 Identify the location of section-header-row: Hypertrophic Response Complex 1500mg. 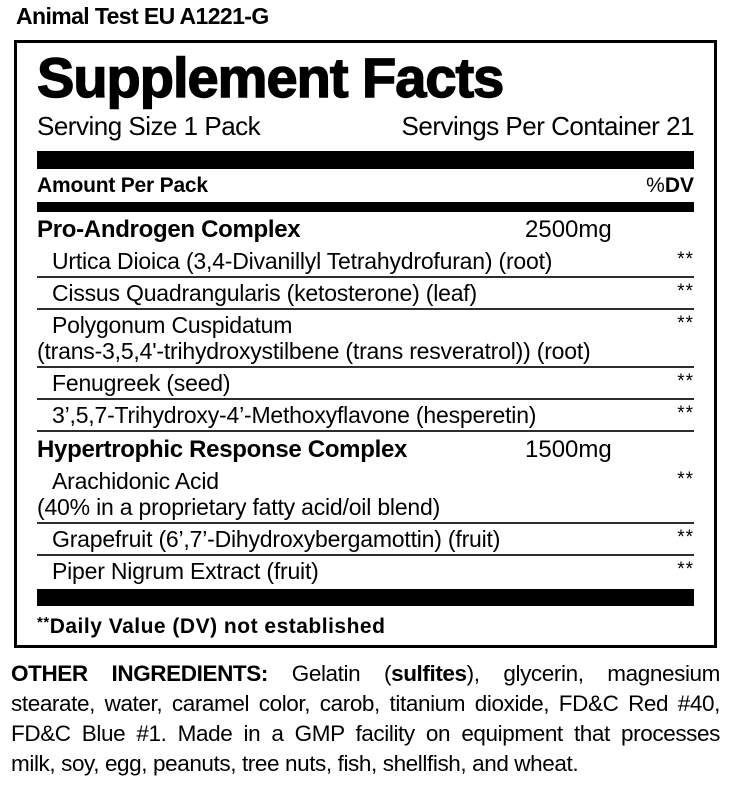
(365, 449).